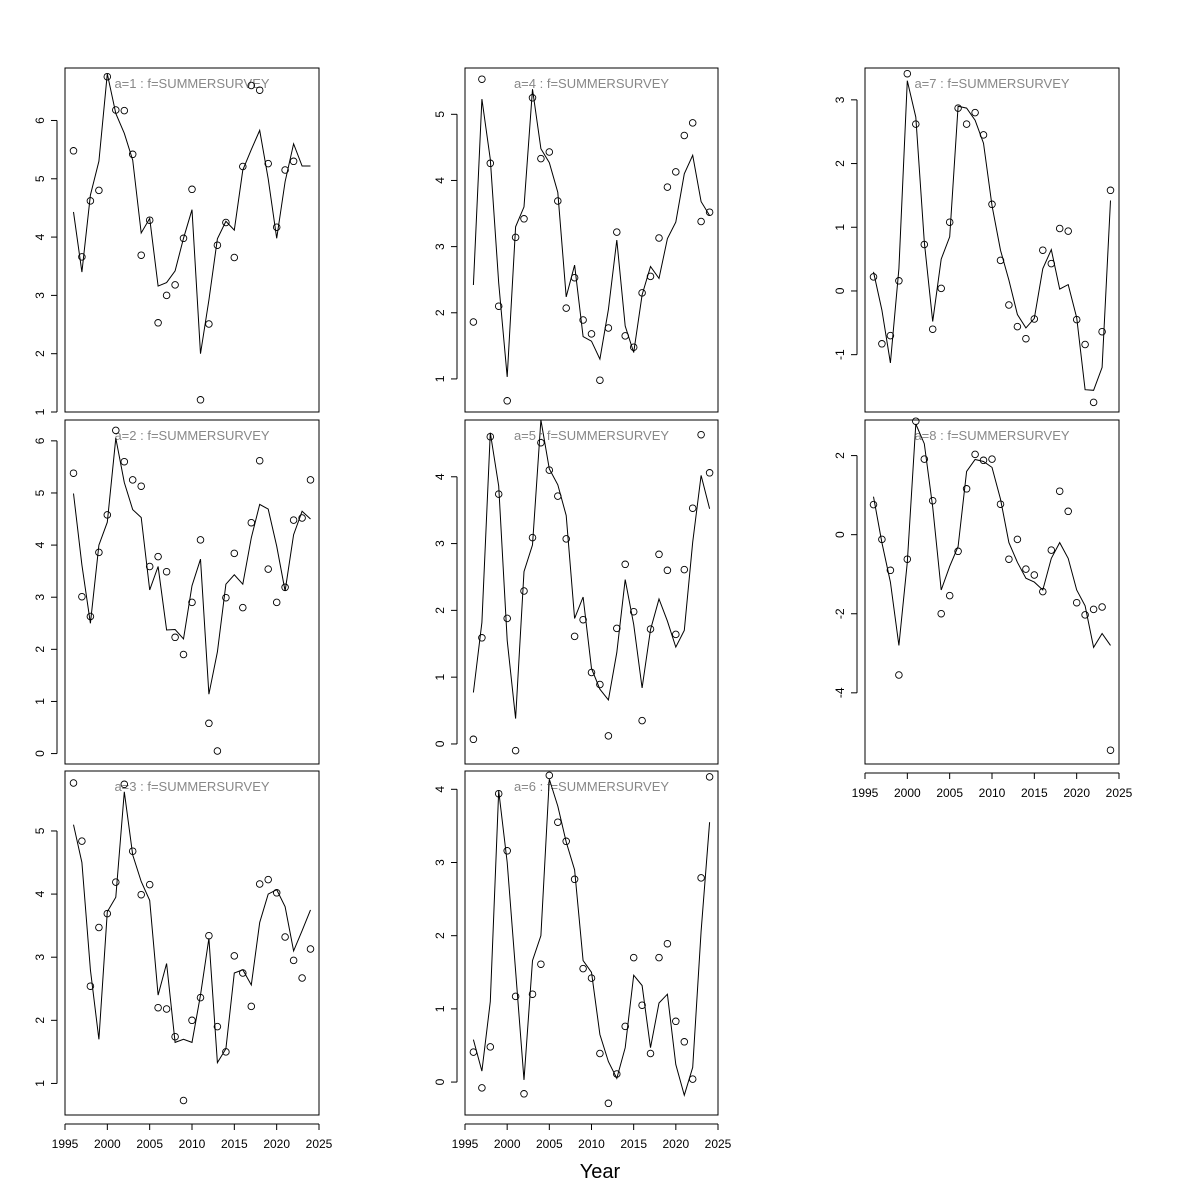 This screenshot has width=1200, height=1200. Describe the element at coordinates (1034, 793) in the screenshot. I see `x-tick-label: 2015` at that location.